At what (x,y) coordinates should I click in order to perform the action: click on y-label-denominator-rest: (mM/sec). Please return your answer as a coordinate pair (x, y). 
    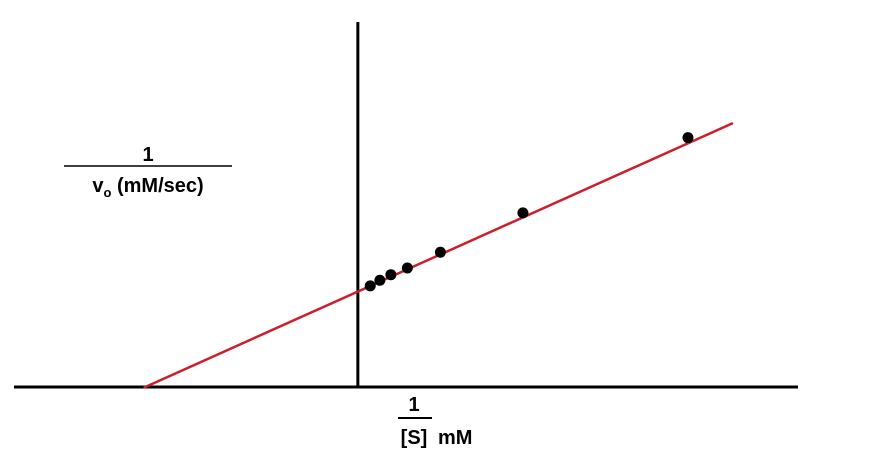
    Looking at the image, I should click on (157, 186).